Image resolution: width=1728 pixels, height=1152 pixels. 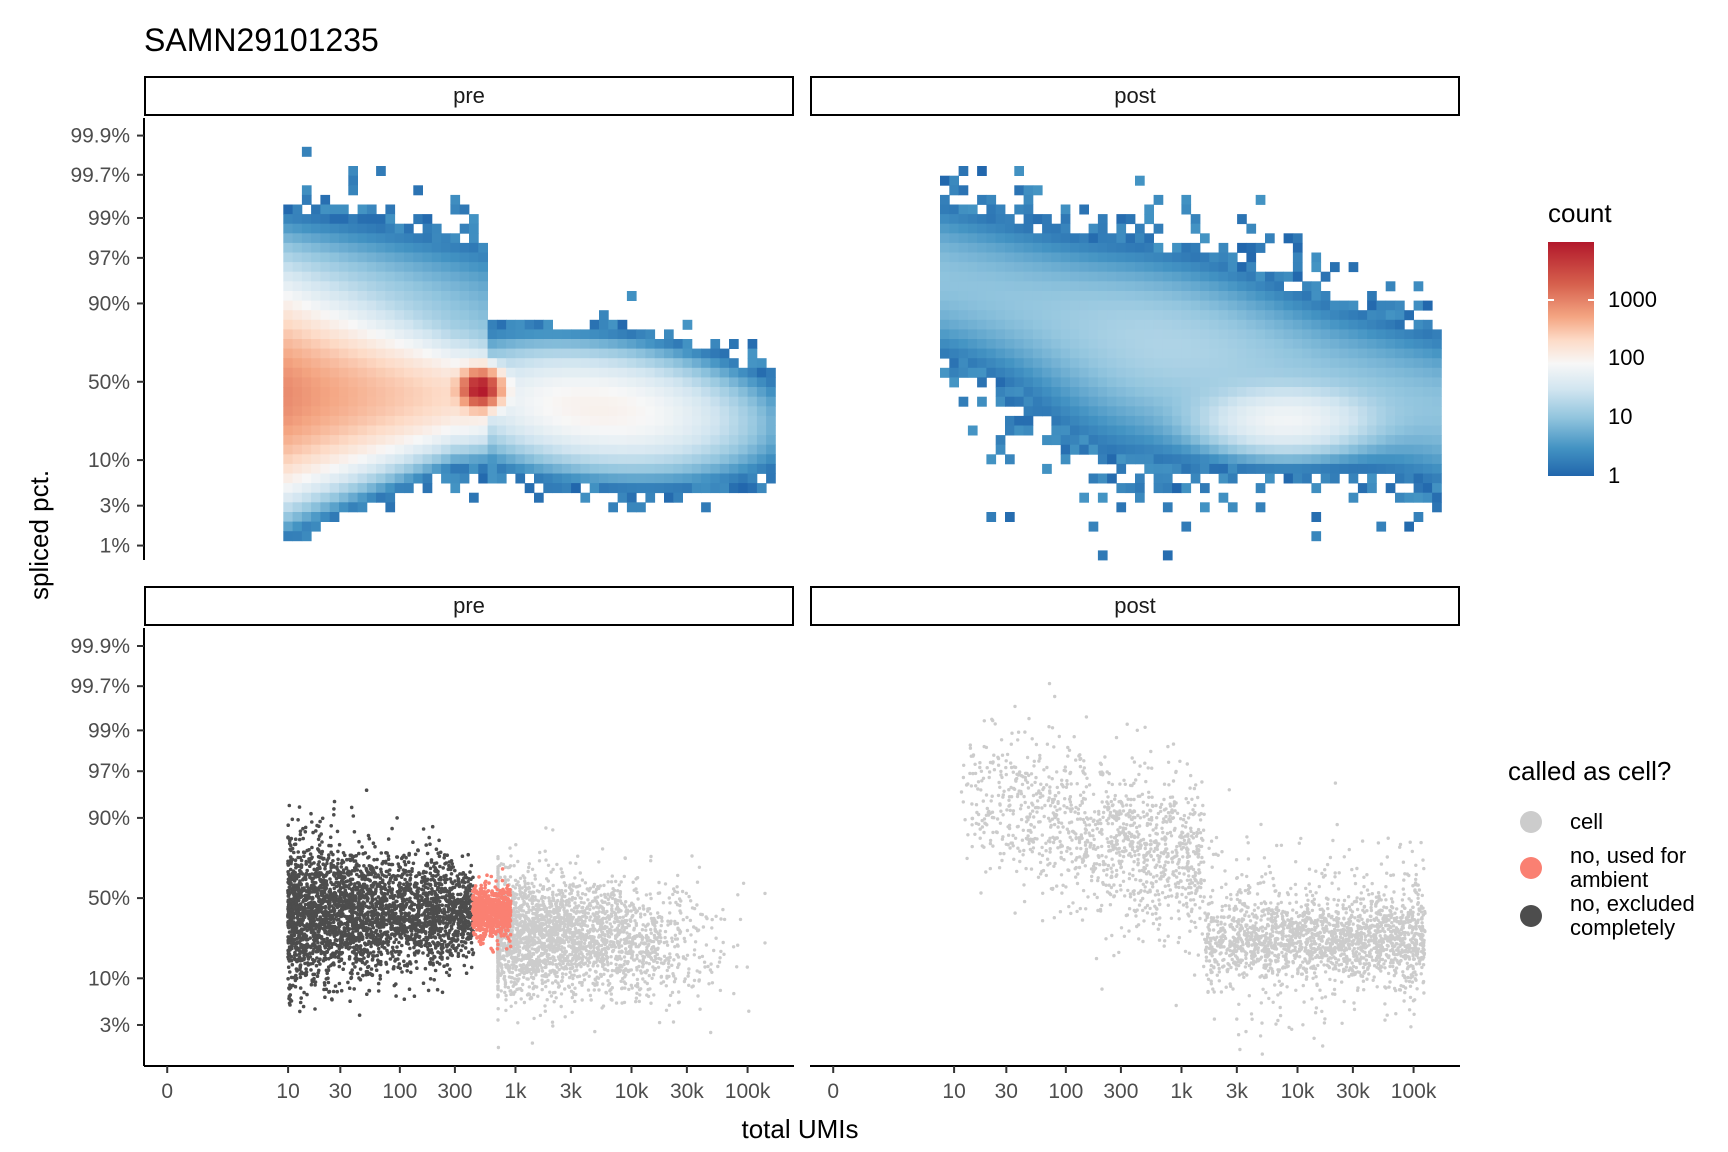 I want to click on y-tick-label: 97%, so click(x=109, y=771).